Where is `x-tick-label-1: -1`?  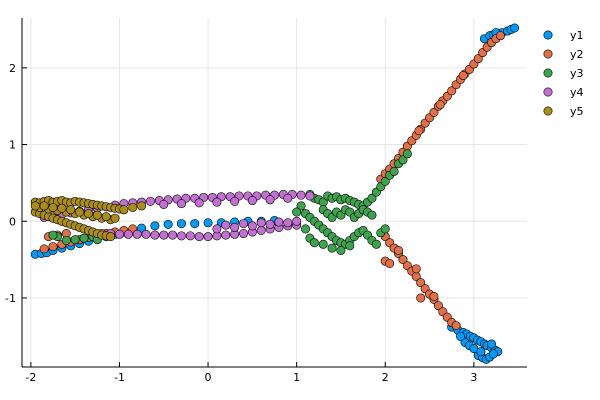
x-tick-label-1: -1 is located at coordinates (119, 377).